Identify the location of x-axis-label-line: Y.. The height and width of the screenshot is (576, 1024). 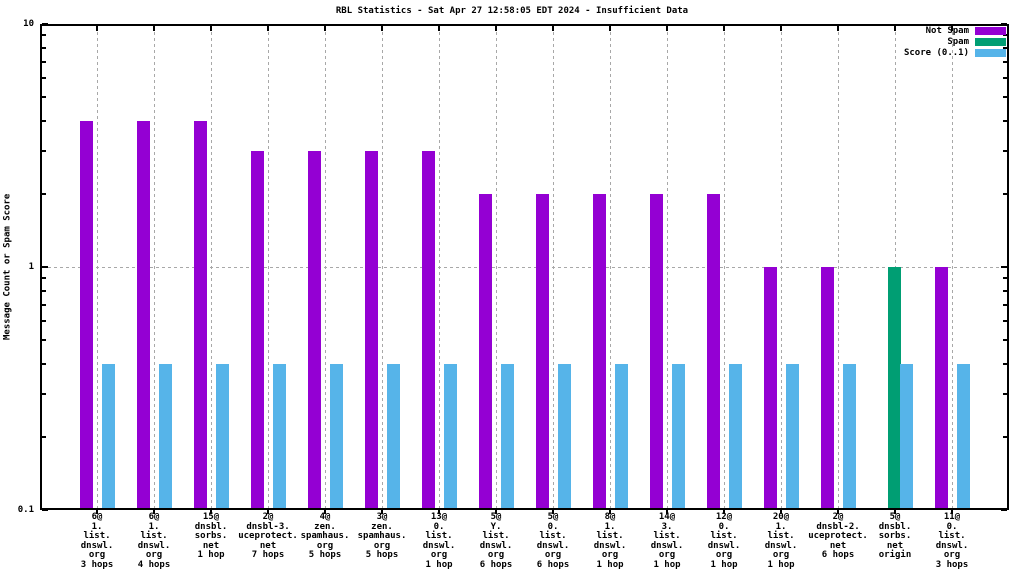
(496, 526).